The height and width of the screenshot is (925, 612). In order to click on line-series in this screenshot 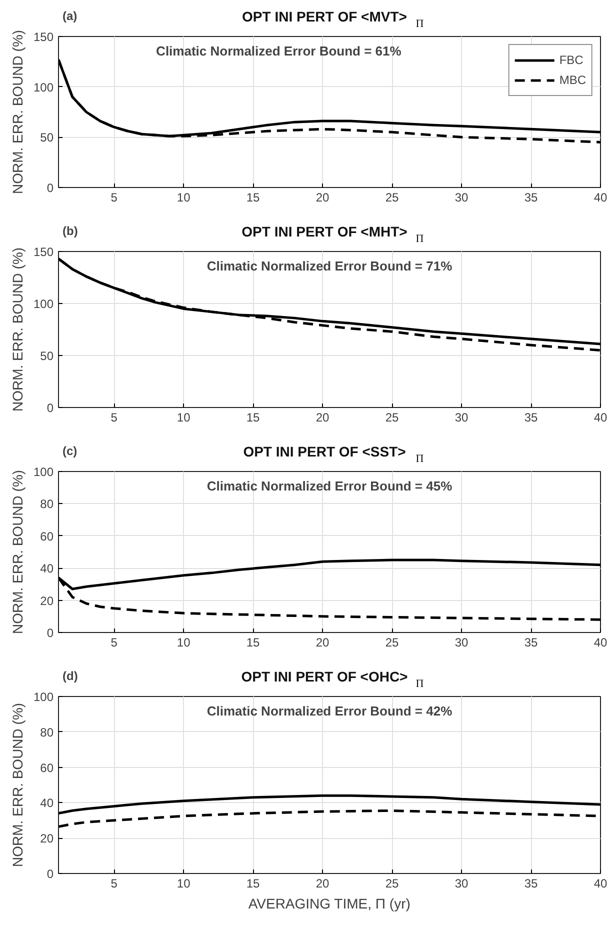, I will do `click(329, 804)`.